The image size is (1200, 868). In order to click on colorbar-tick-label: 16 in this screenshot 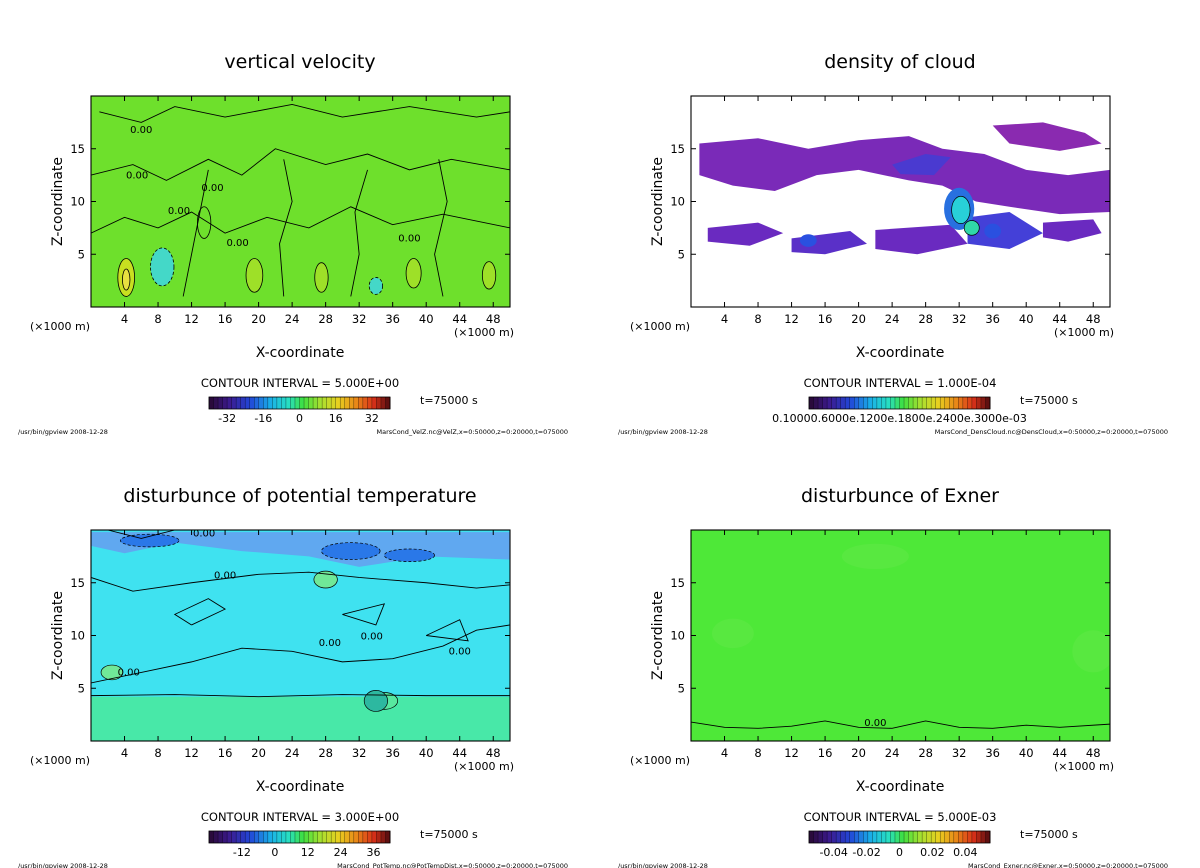, I will do `click(336, 418)`.